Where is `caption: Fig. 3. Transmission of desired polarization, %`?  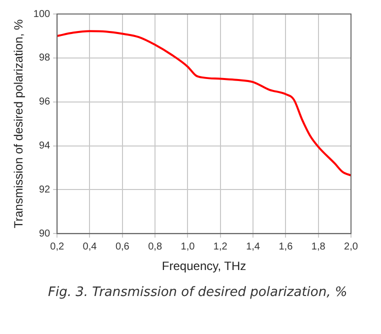 caption: Fig. 3. Transmission of desired polarization, % is located at coordinates (198, 292).